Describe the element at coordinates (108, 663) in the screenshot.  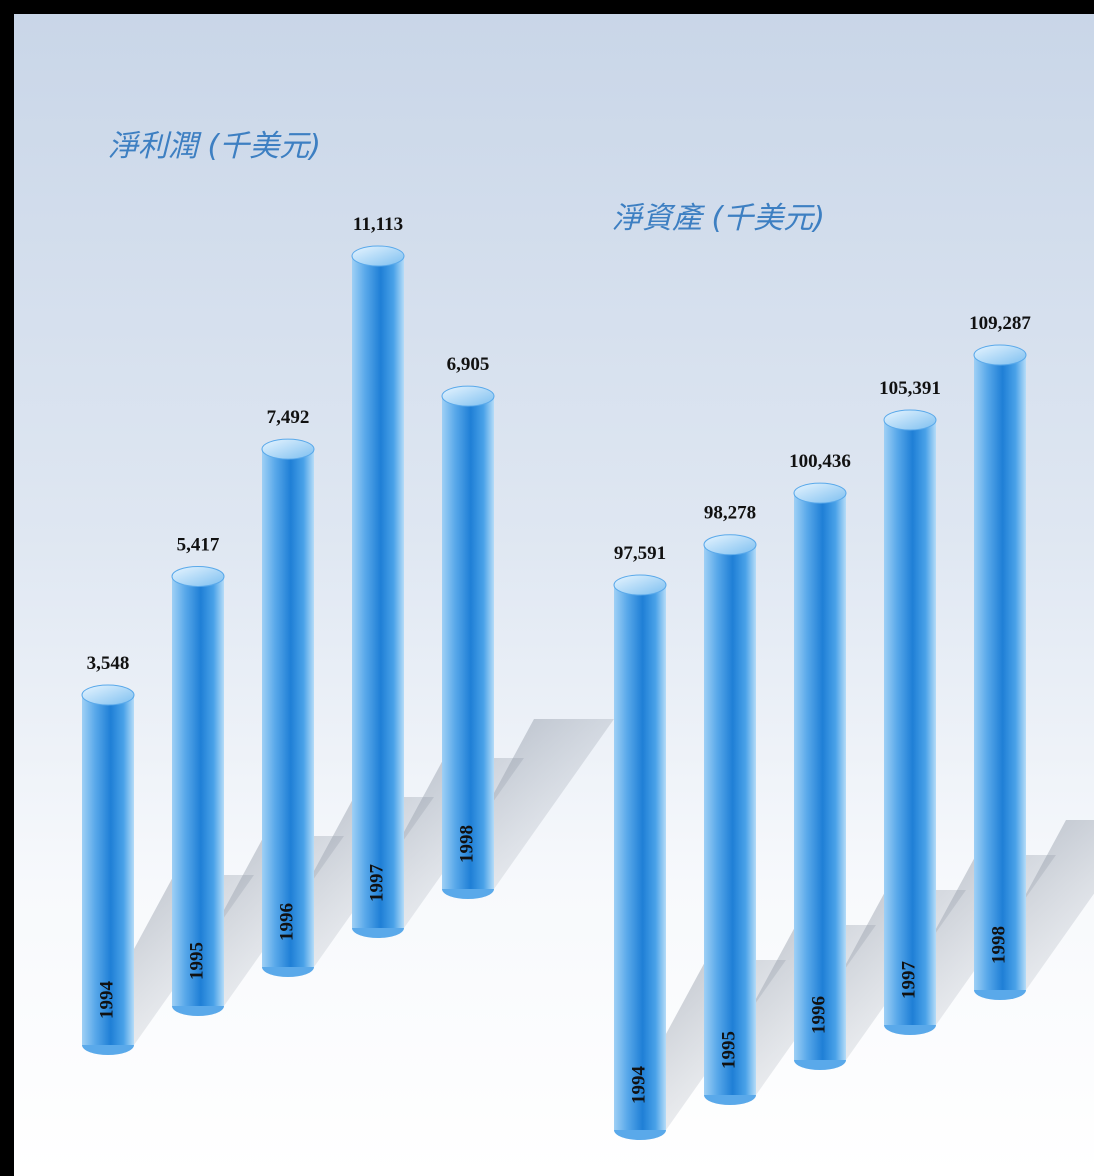
I see `value-label: 3,548` at that location.